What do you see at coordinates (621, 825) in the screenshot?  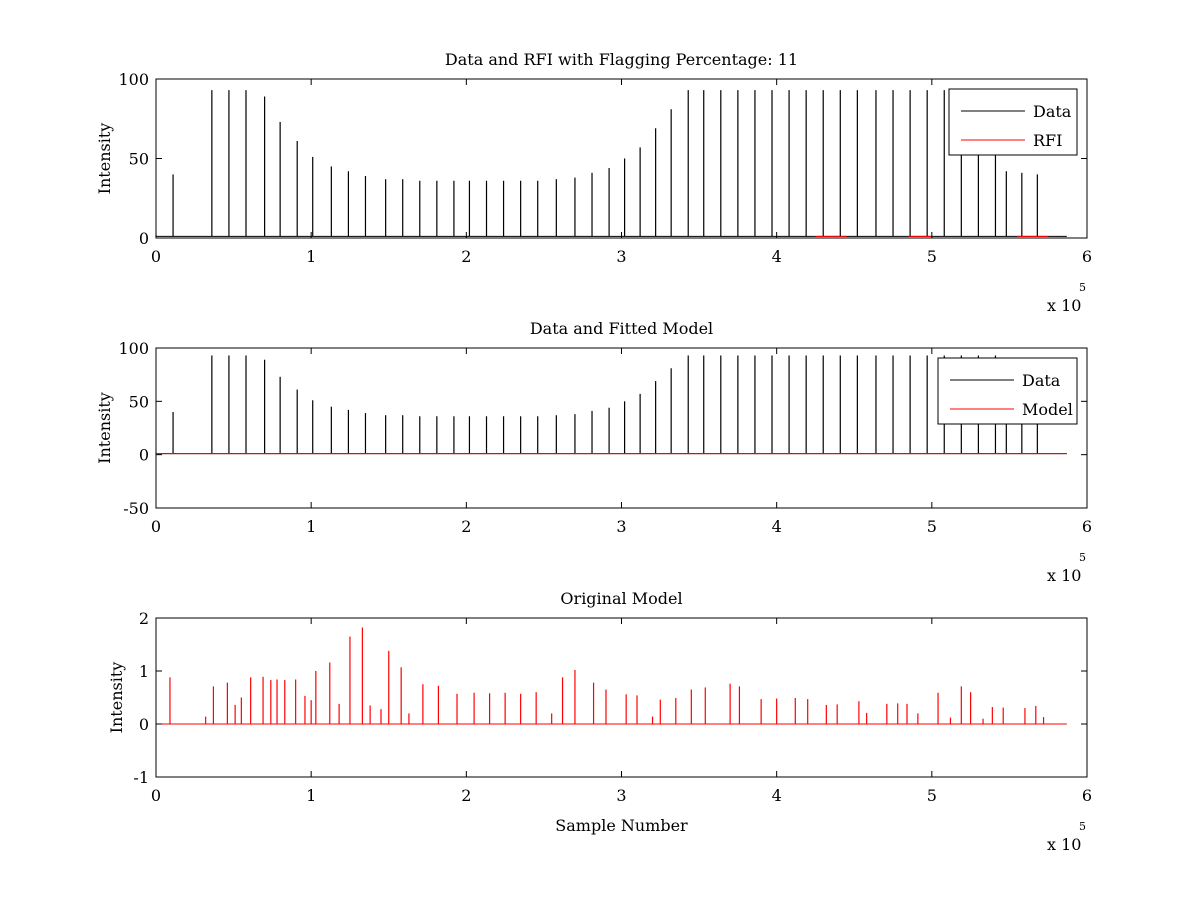 I see `x-axis-label: Sample Number` at bounding box center [621, 825].